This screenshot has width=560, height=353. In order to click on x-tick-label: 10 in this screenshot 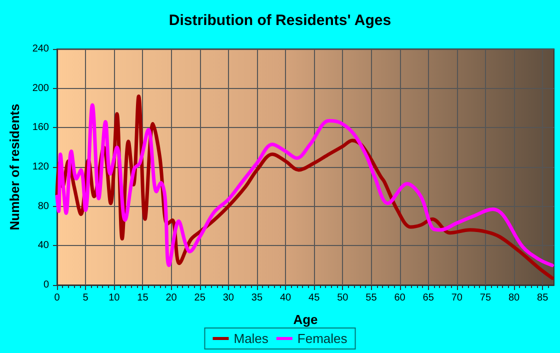, I will do `click(114, 298)`.